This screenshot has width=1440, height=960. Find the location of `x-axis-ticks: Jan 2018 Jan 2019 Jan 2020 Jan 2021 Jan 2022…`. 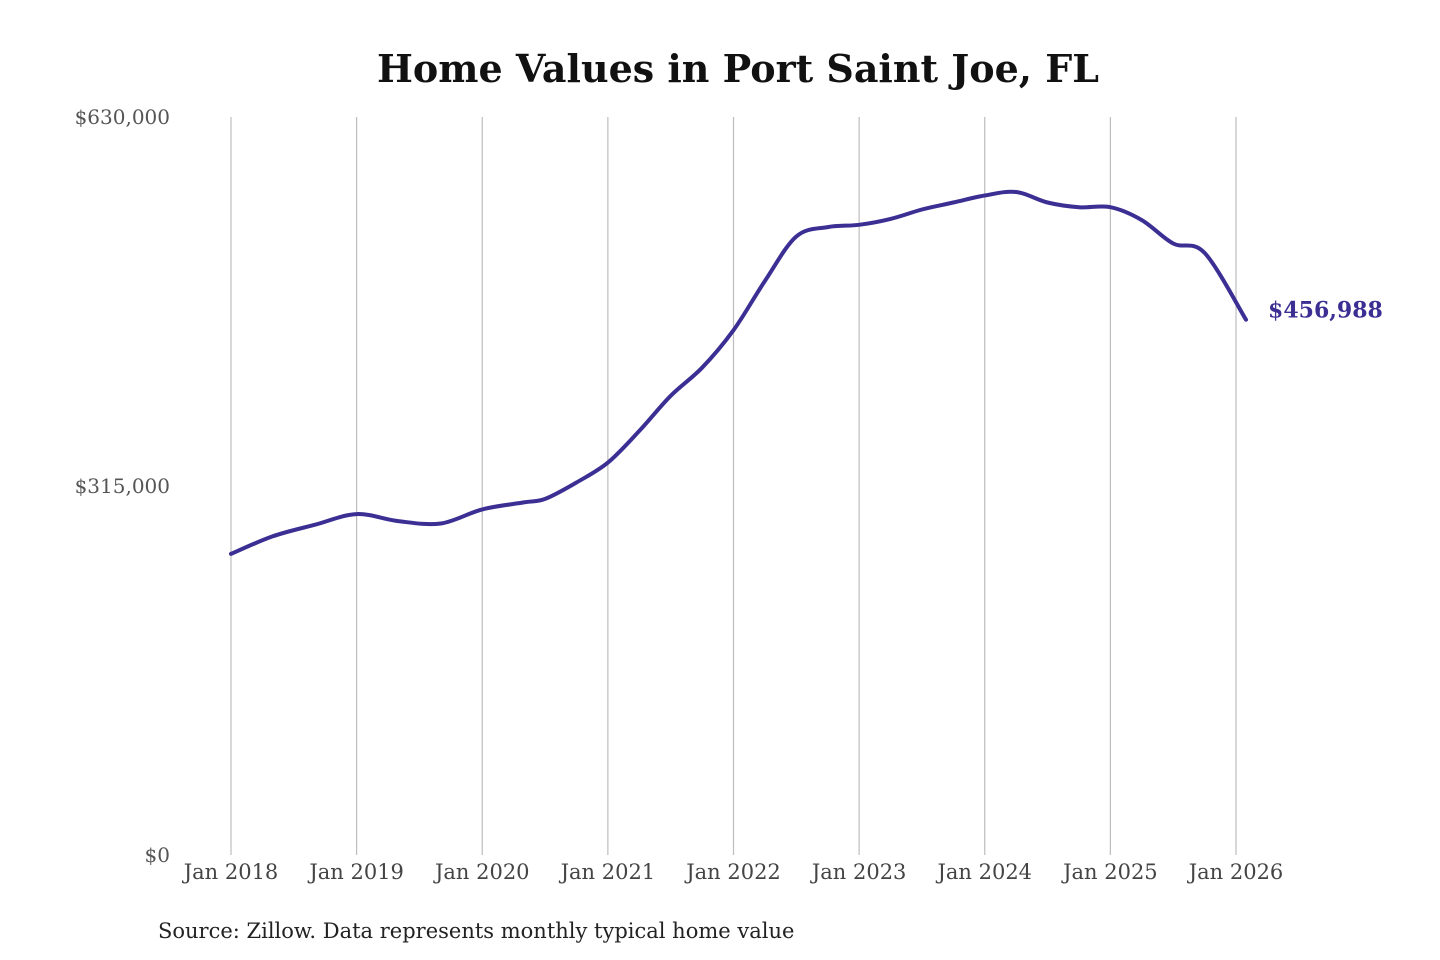

x-axis-ticks: Jan 2018 Jan 2019 Jan 2020 Jan 2021 Jan 2022… is located at coordinates (733, 872).